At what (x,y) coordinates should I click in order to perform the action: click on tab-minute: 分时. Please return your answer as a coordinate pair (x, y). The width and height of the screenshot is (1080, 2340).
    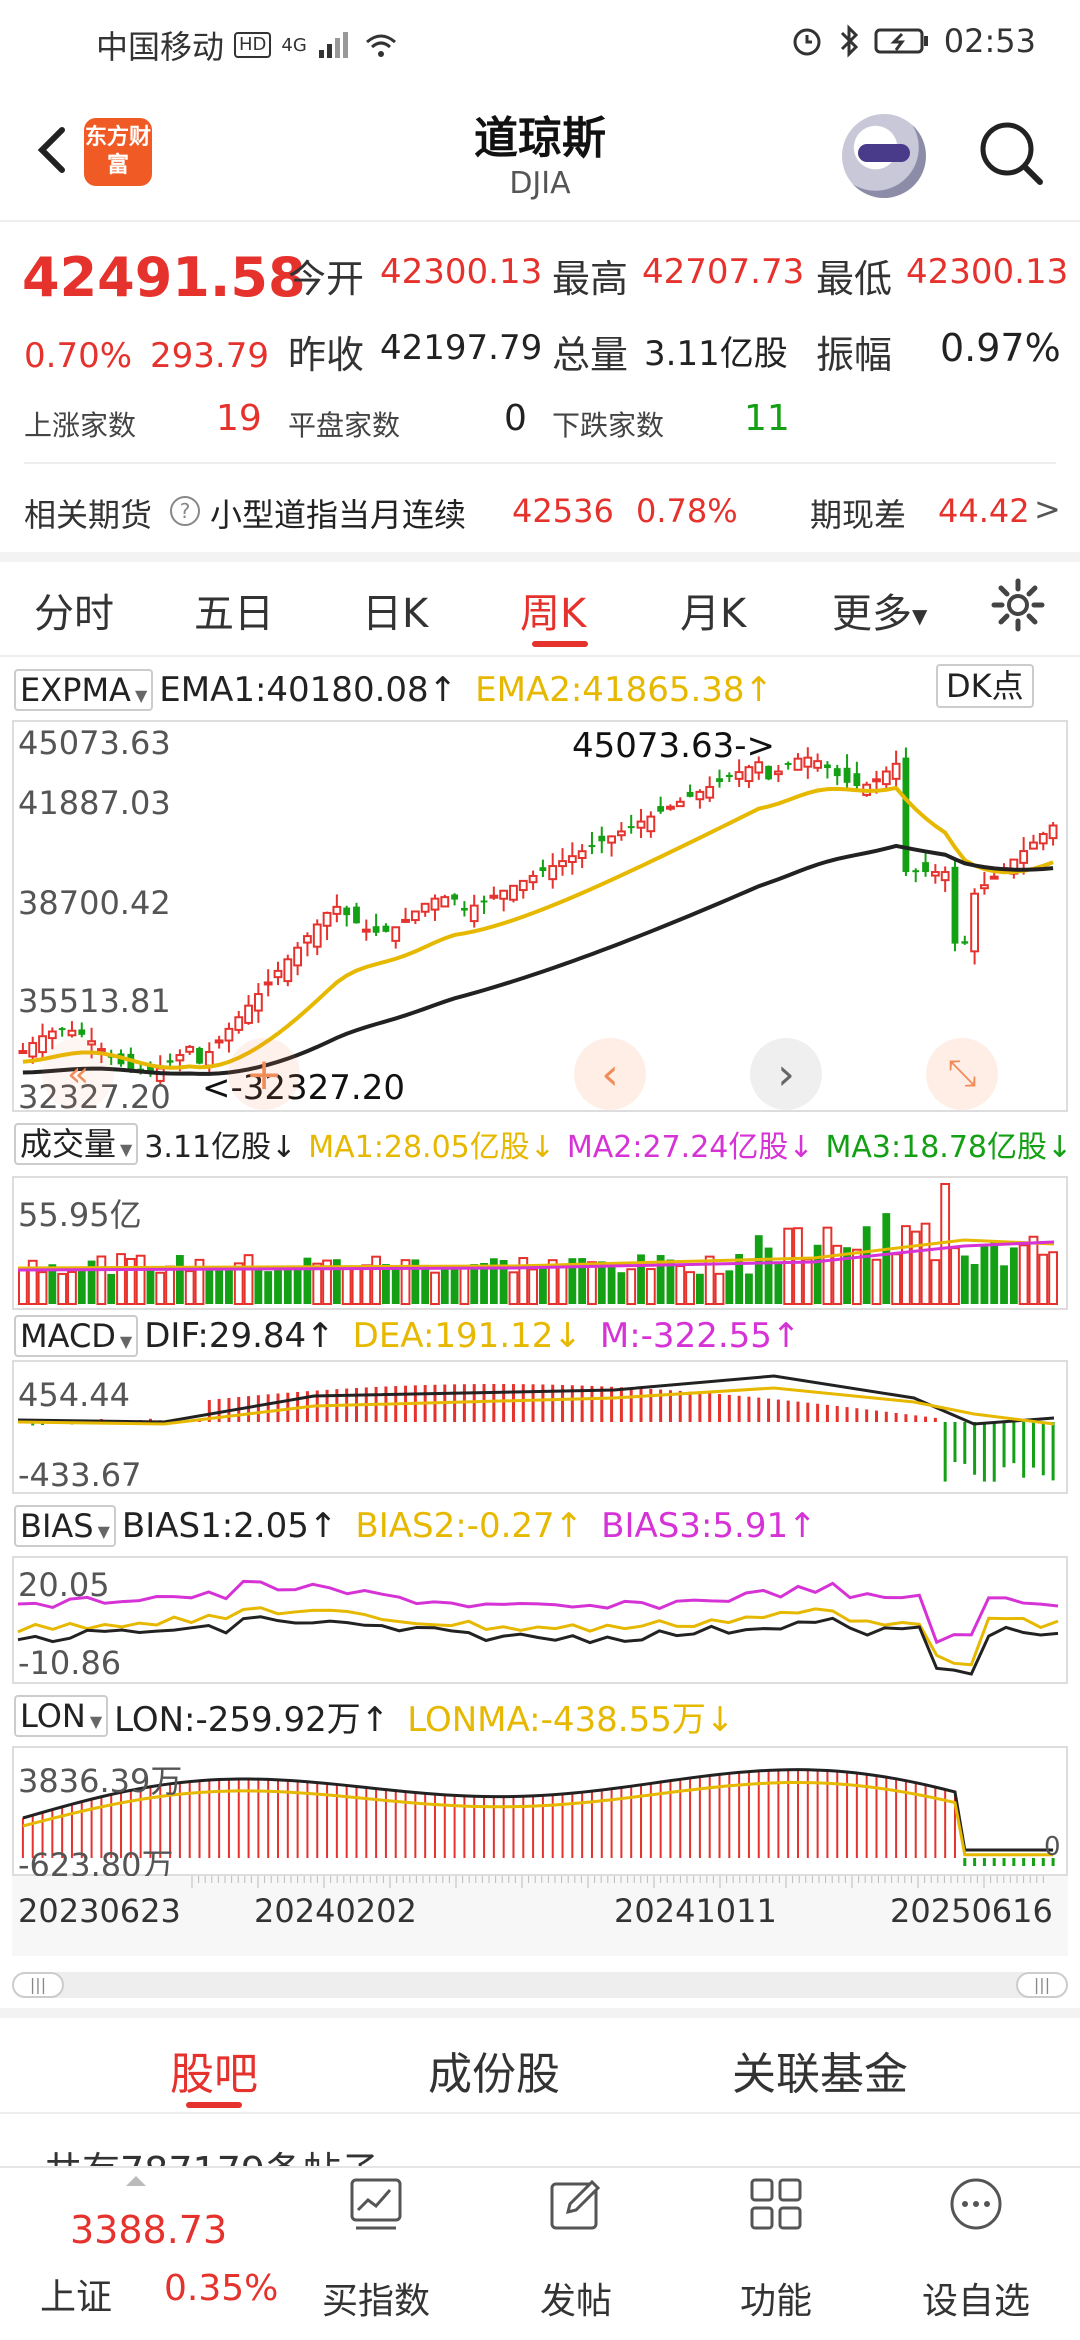
    Looking at the image, I should click on (74, 614).